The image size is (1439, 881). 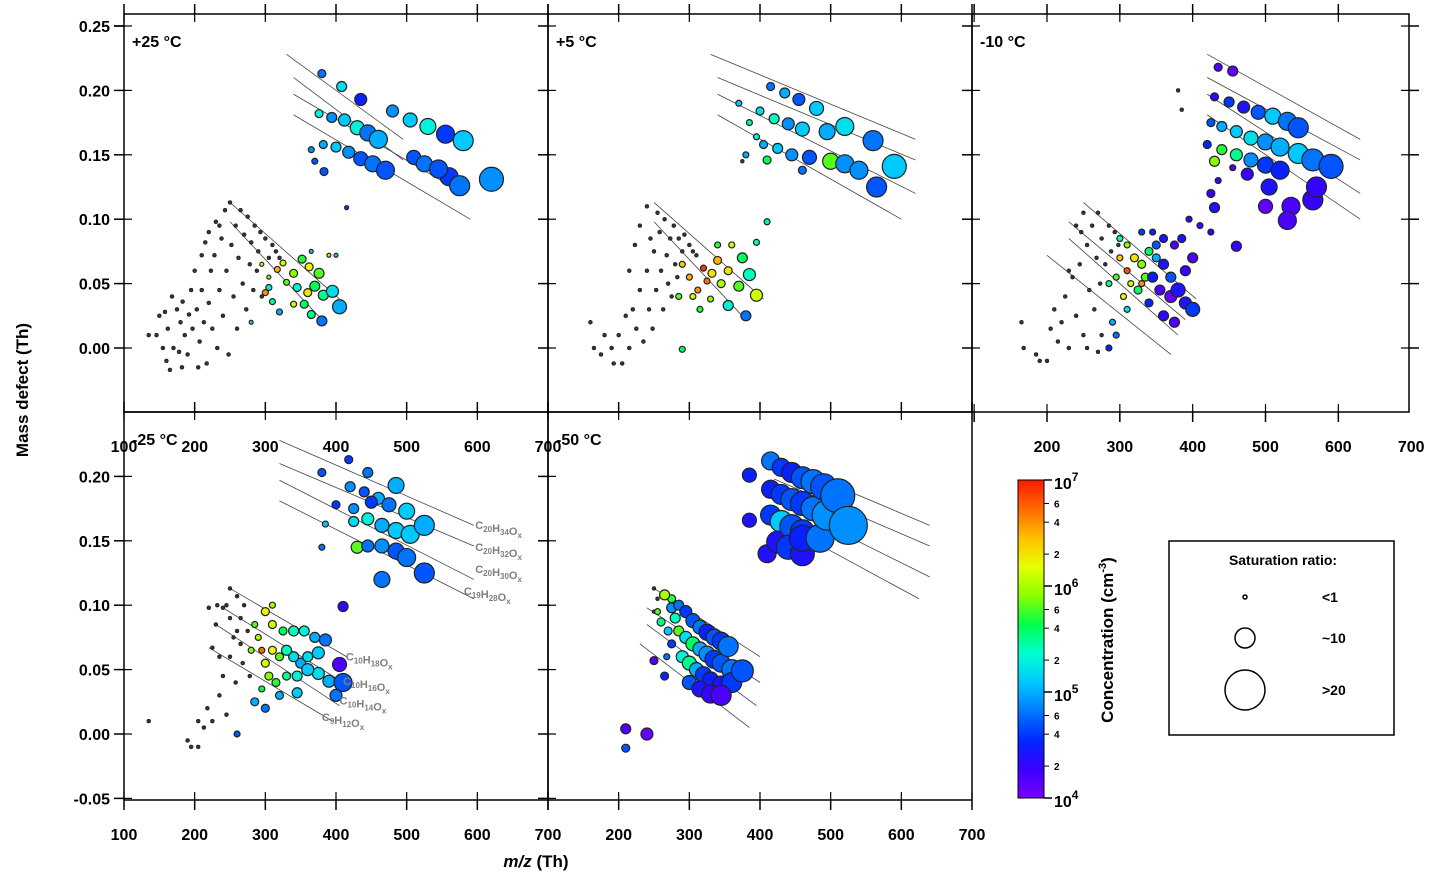 I want to click on x-axis-title-unit: (Th), so click(x=550, y=861).